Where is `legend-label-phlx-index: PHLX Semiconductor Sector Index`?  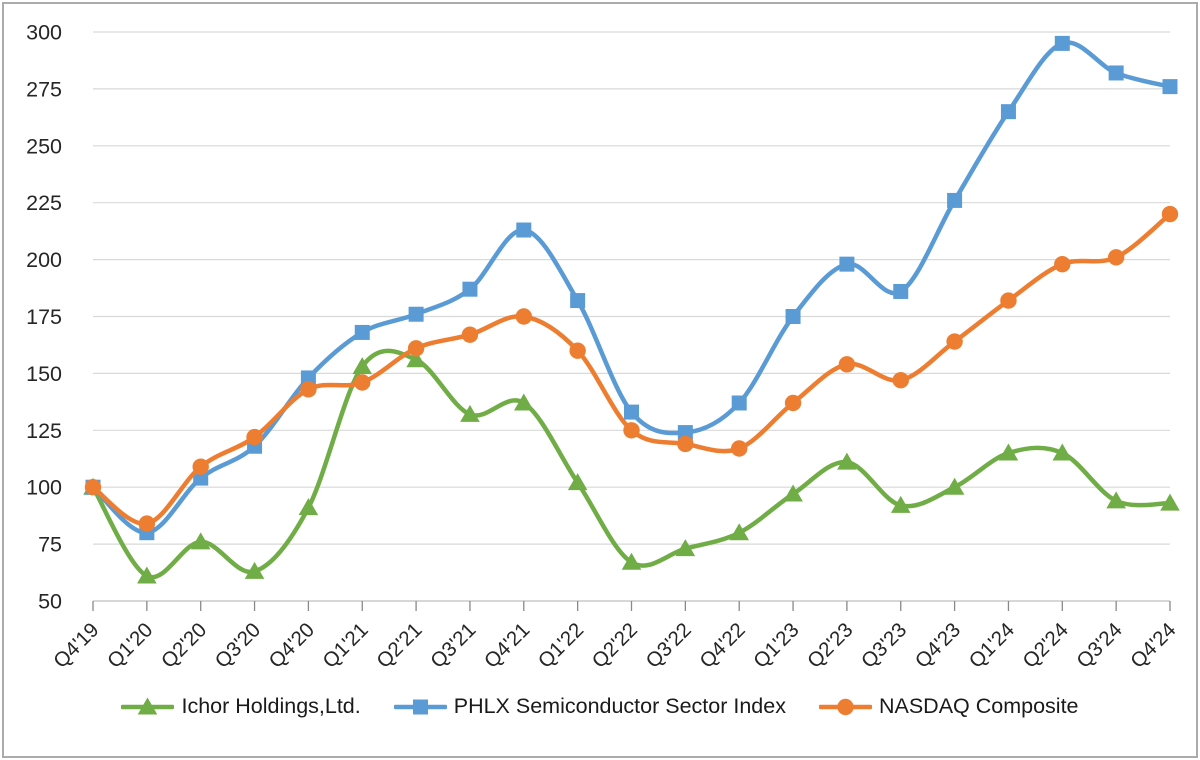 legend-label-phlx-index: PHLX Semiconductor Sector Index is located at coordinates (619, 706).